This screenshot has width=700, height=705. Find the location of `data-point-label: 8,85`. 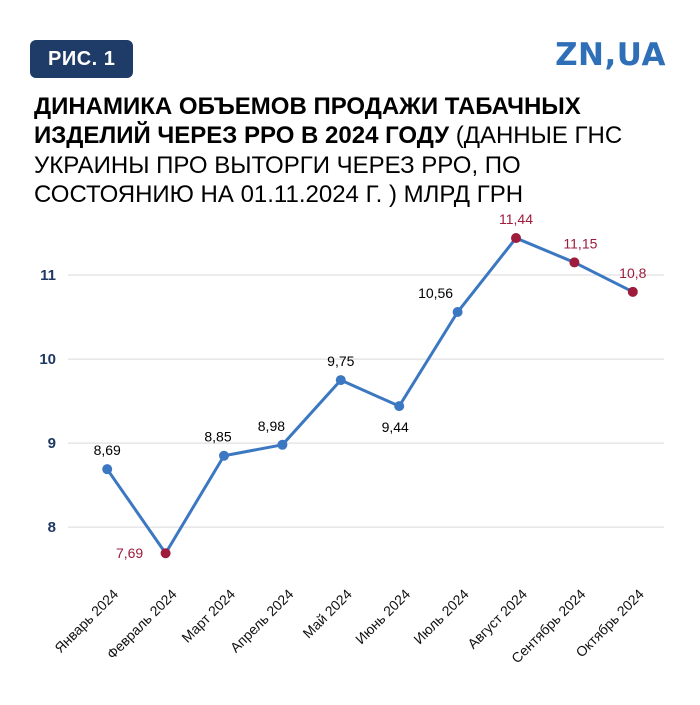

data-point-label: 8,85 is located at coordinates (217, 437).